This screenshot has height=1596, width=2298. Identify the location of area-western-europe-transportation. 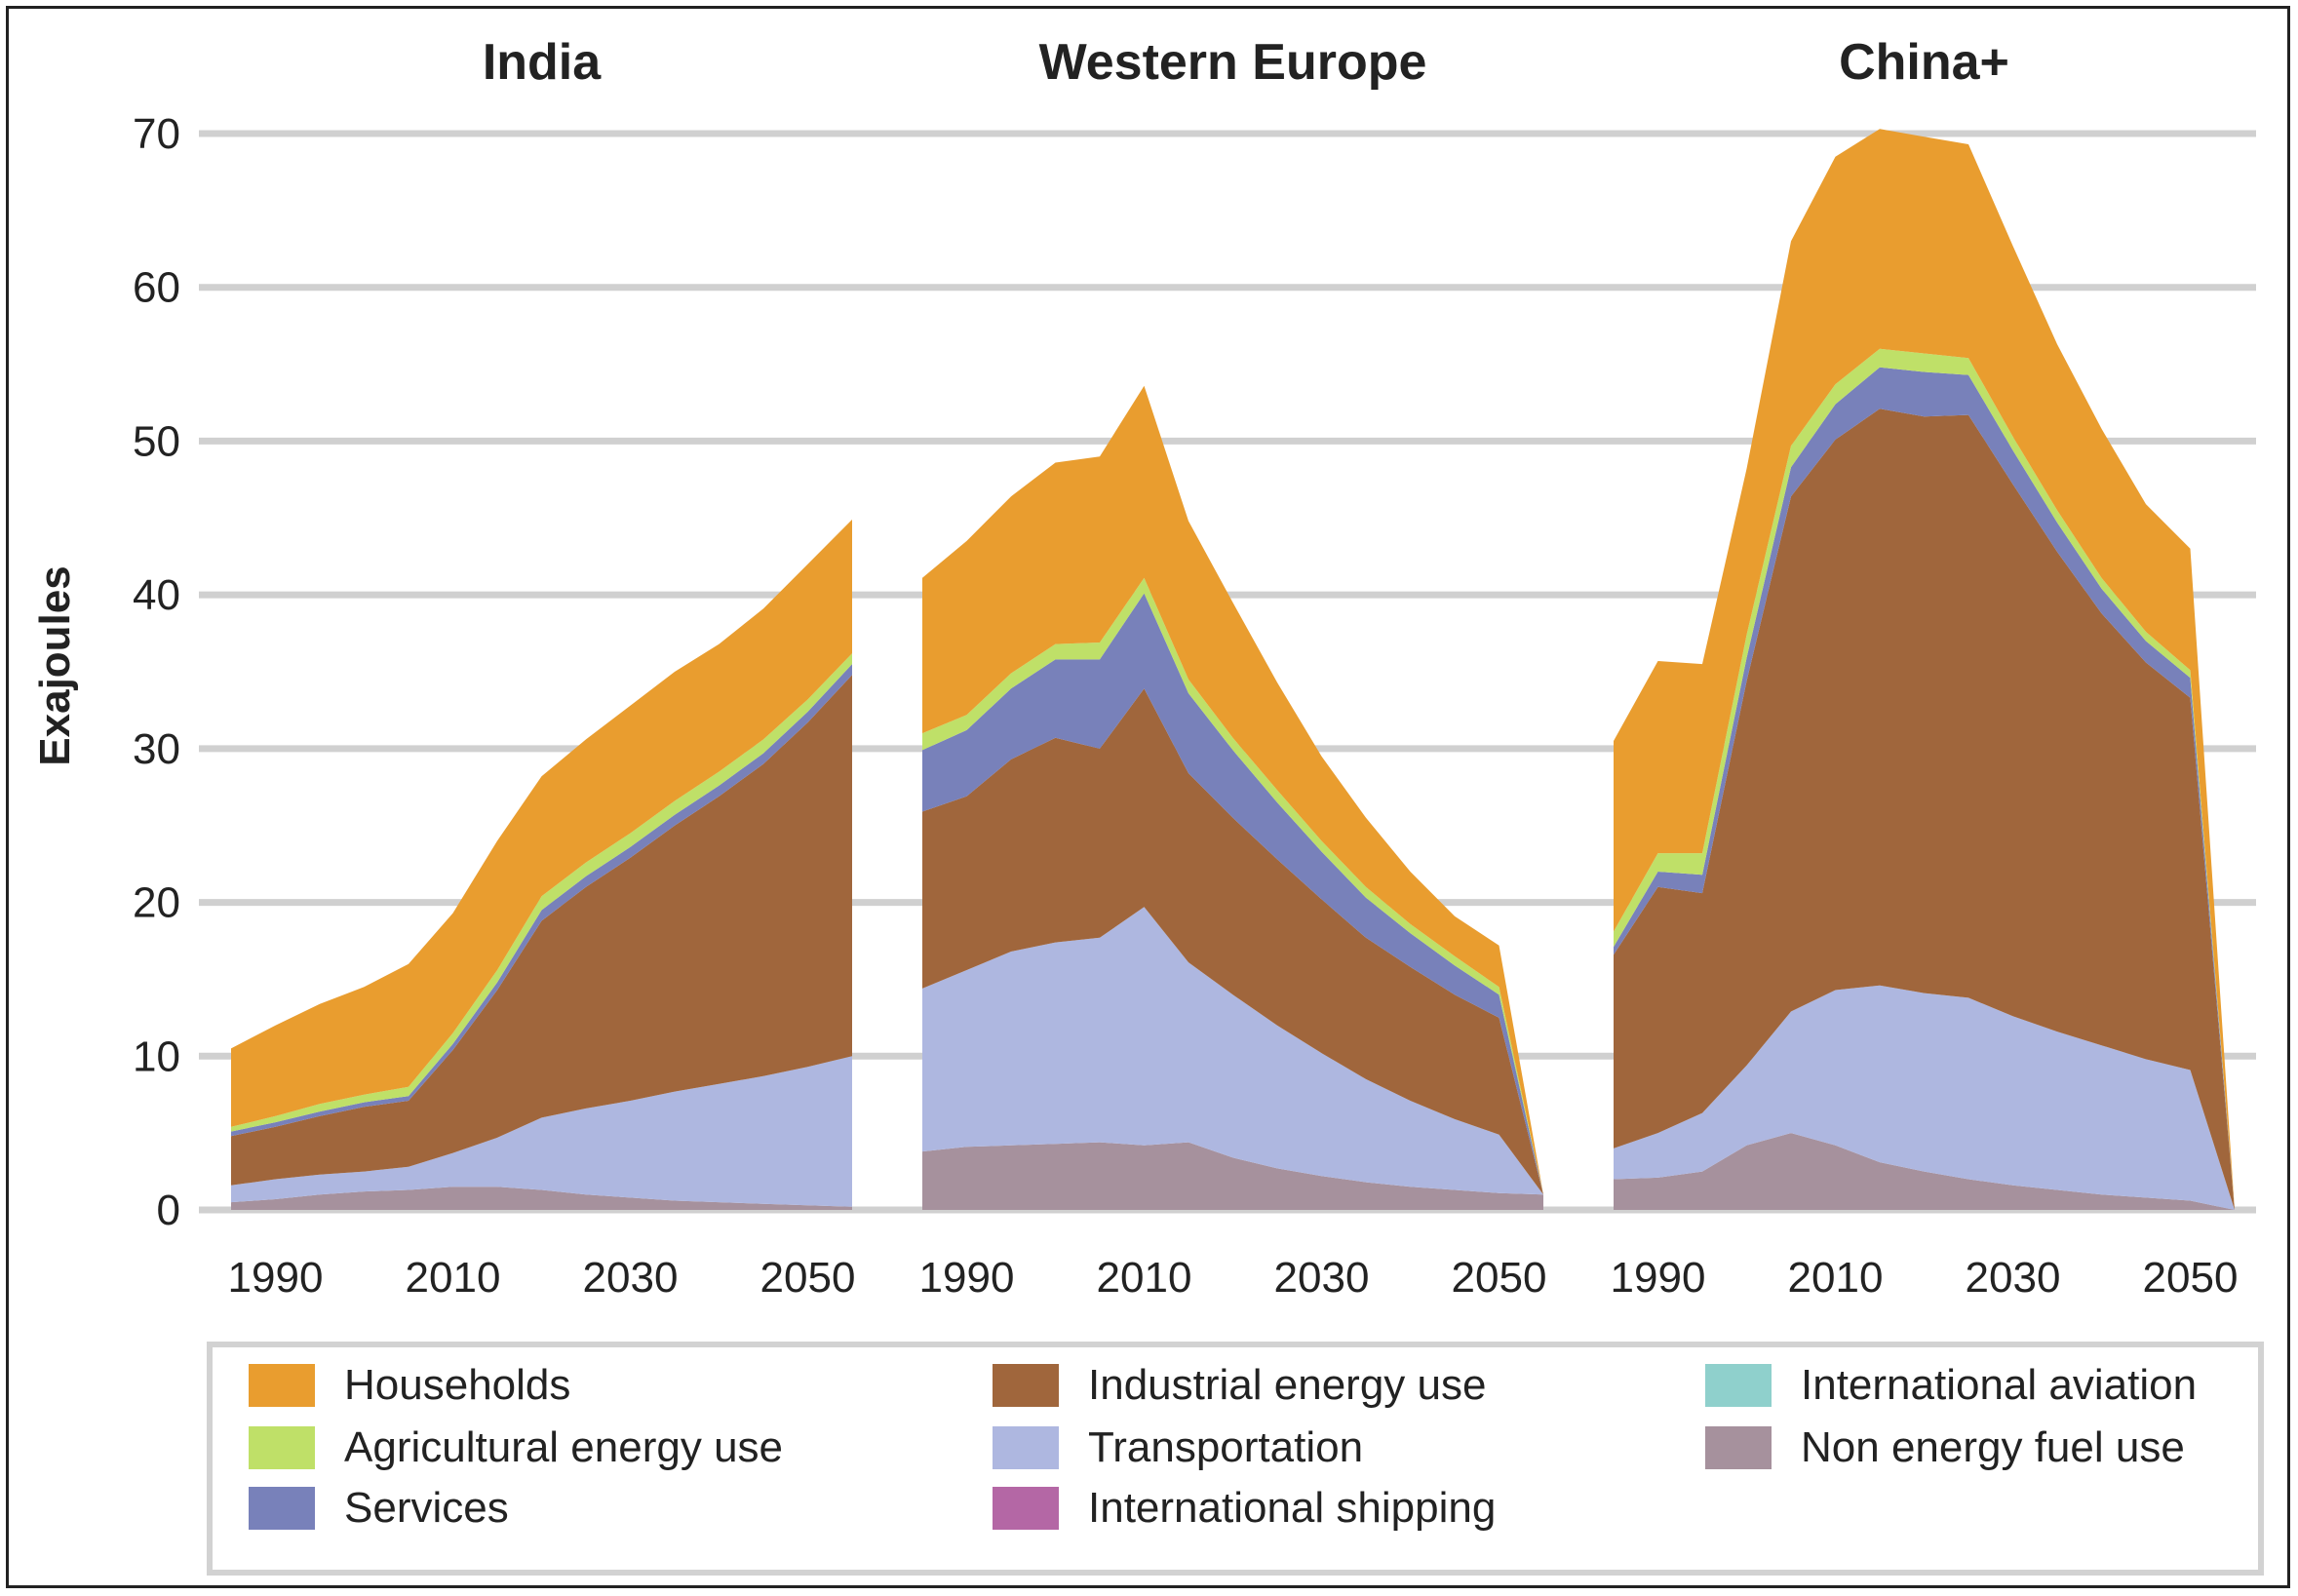
(1232, 1051).